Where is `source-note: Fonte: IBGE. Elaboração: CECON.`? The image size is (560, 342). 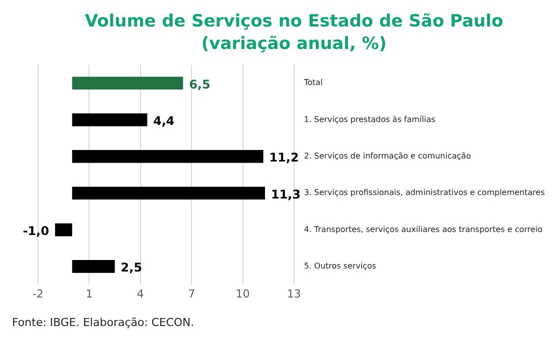 source-note: Fonte: IBGE. Elaboração: CECON. is located at coordinates (104, 322).